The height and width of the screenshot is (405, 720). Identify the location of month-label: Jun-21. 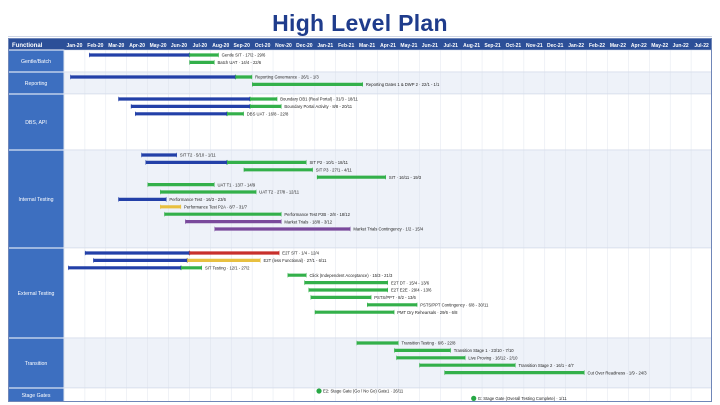
(430, 46).